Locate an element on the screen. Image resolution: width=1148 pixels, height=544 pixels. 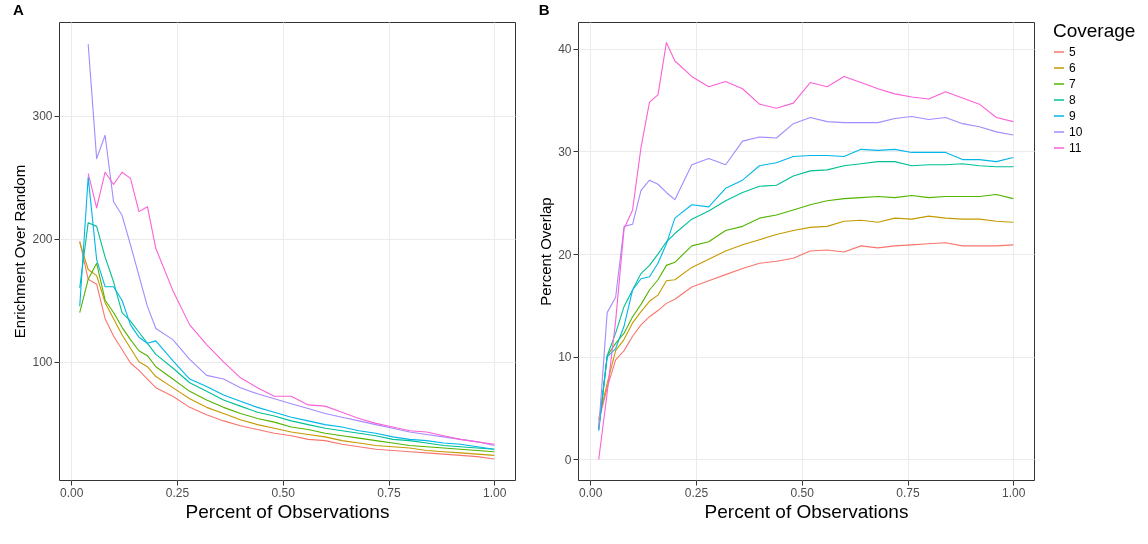
legend-label: 10 is located at coordinates (1076, 132).